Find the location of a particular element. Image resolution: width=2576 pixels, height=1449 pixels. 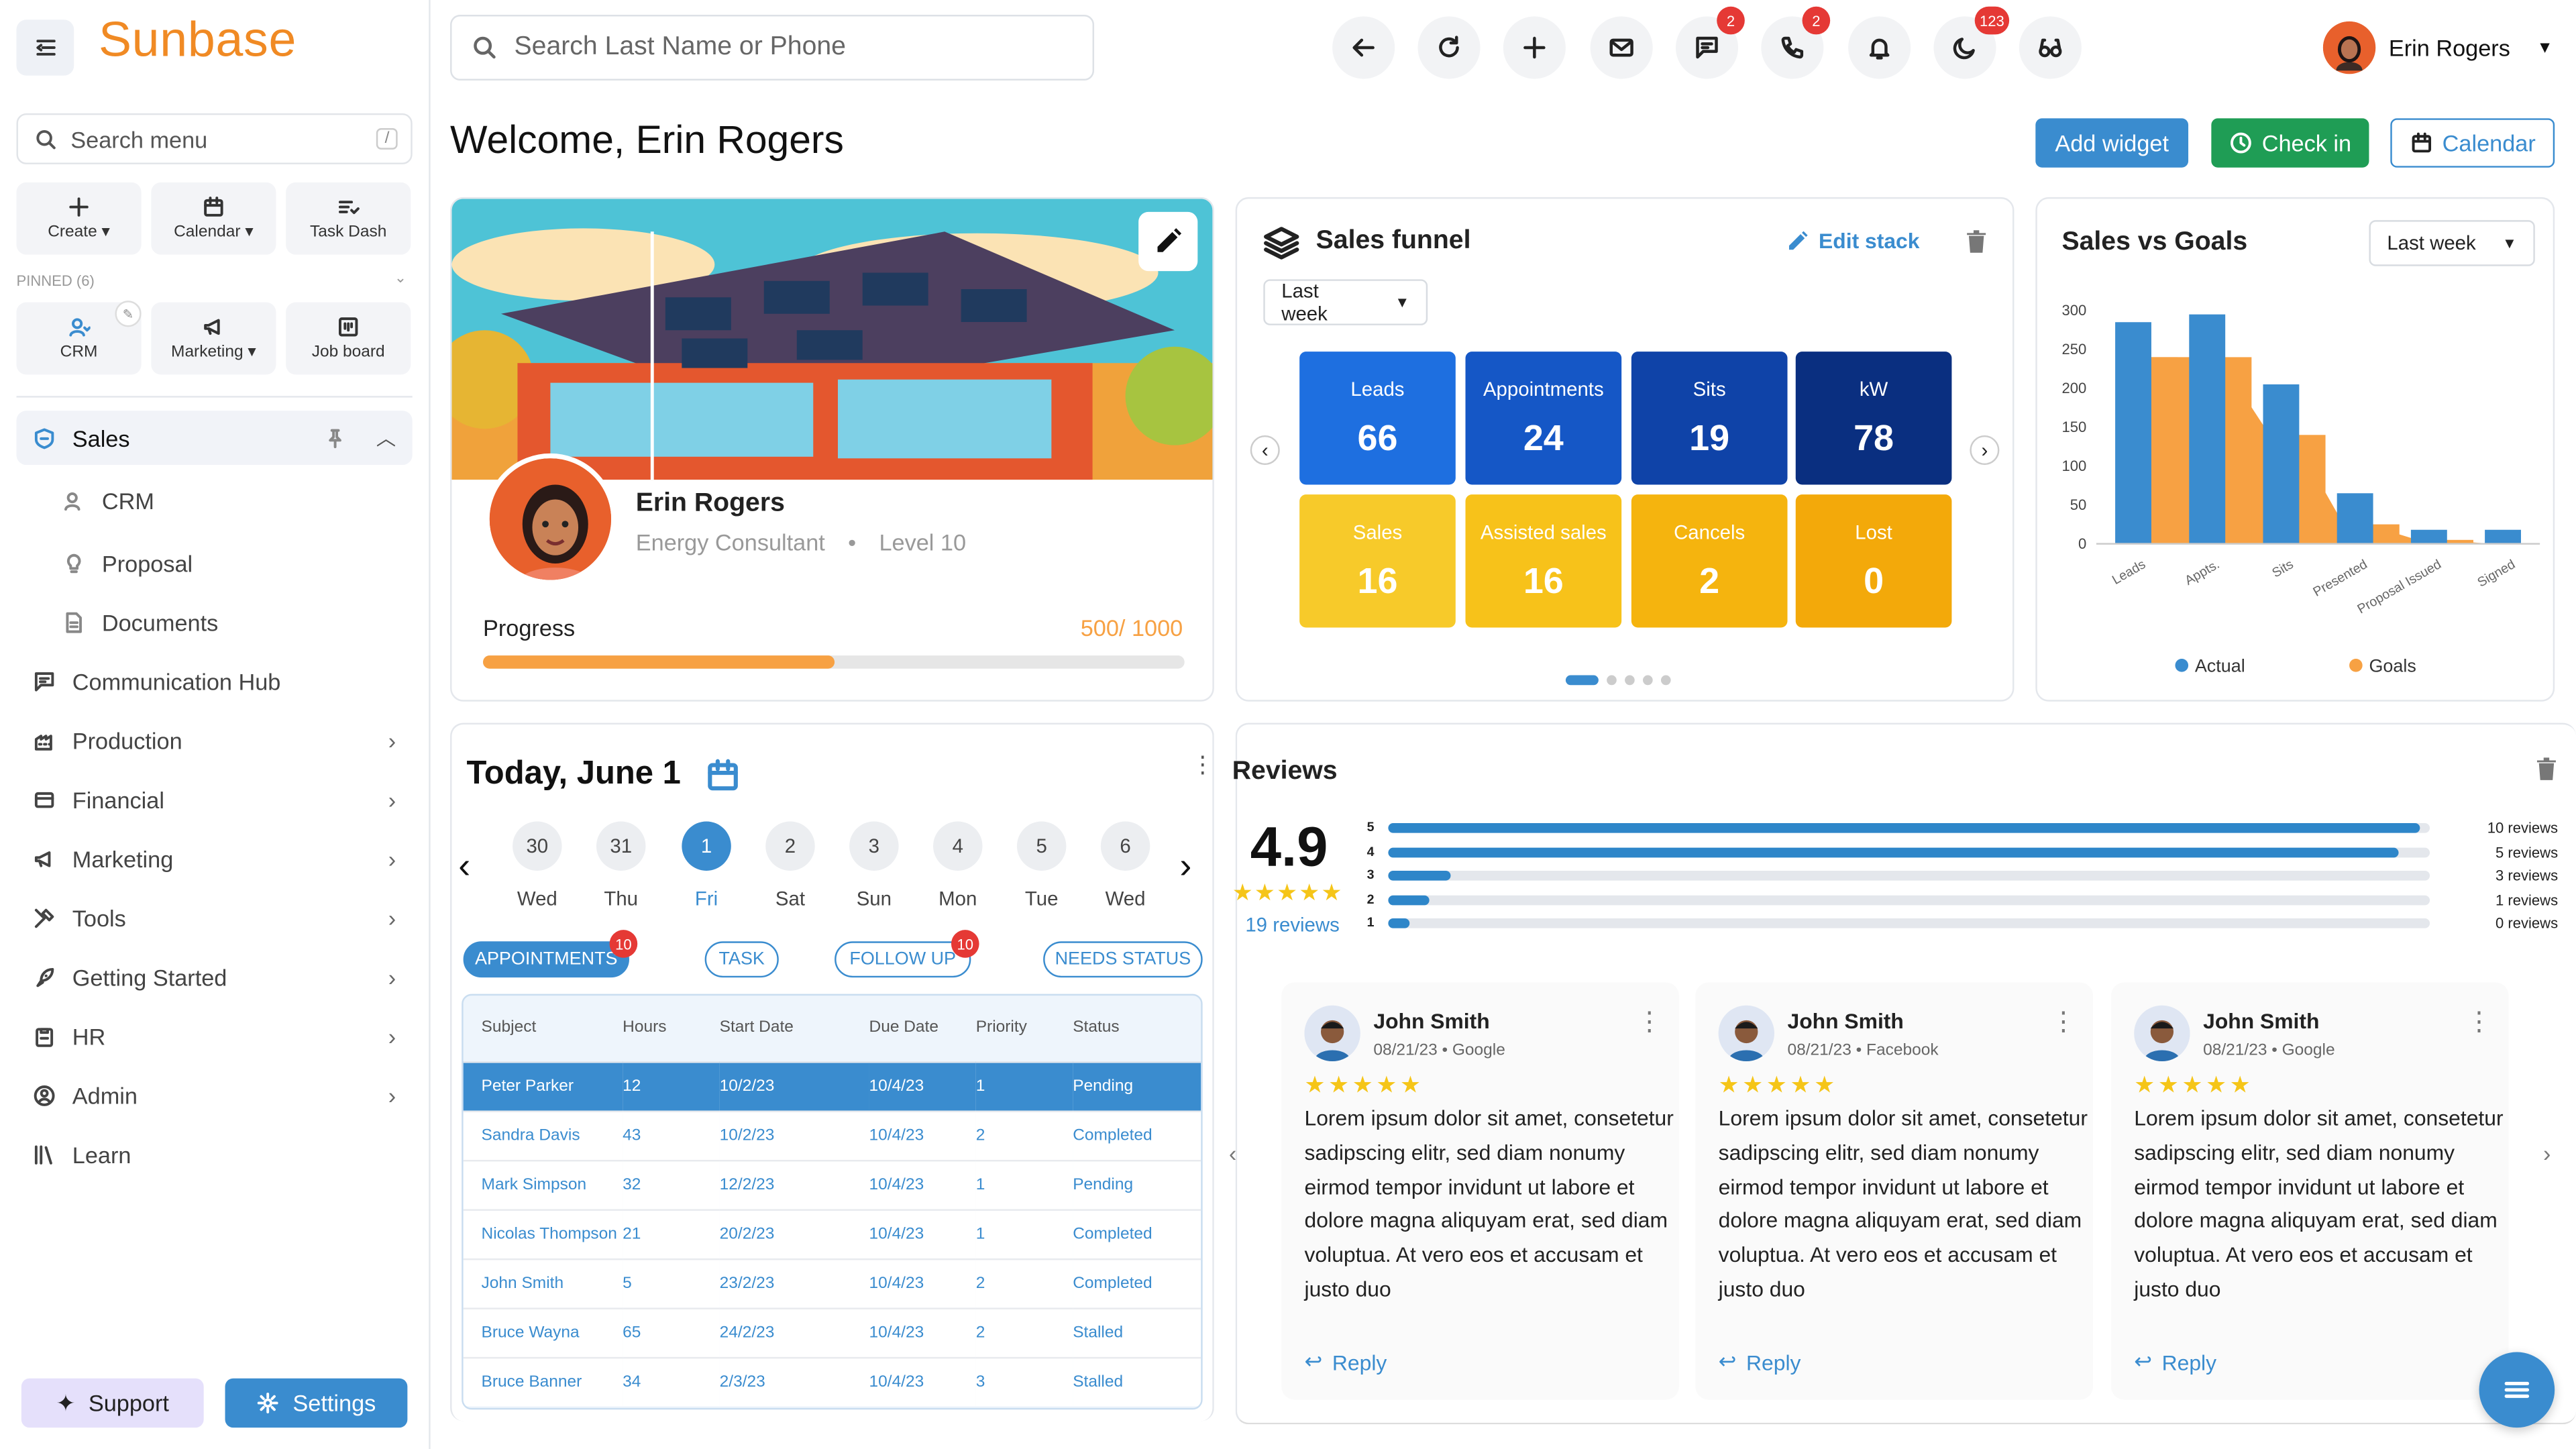

user-menu: Erin Rogers ▼ is located at coordinates (2437, 47).